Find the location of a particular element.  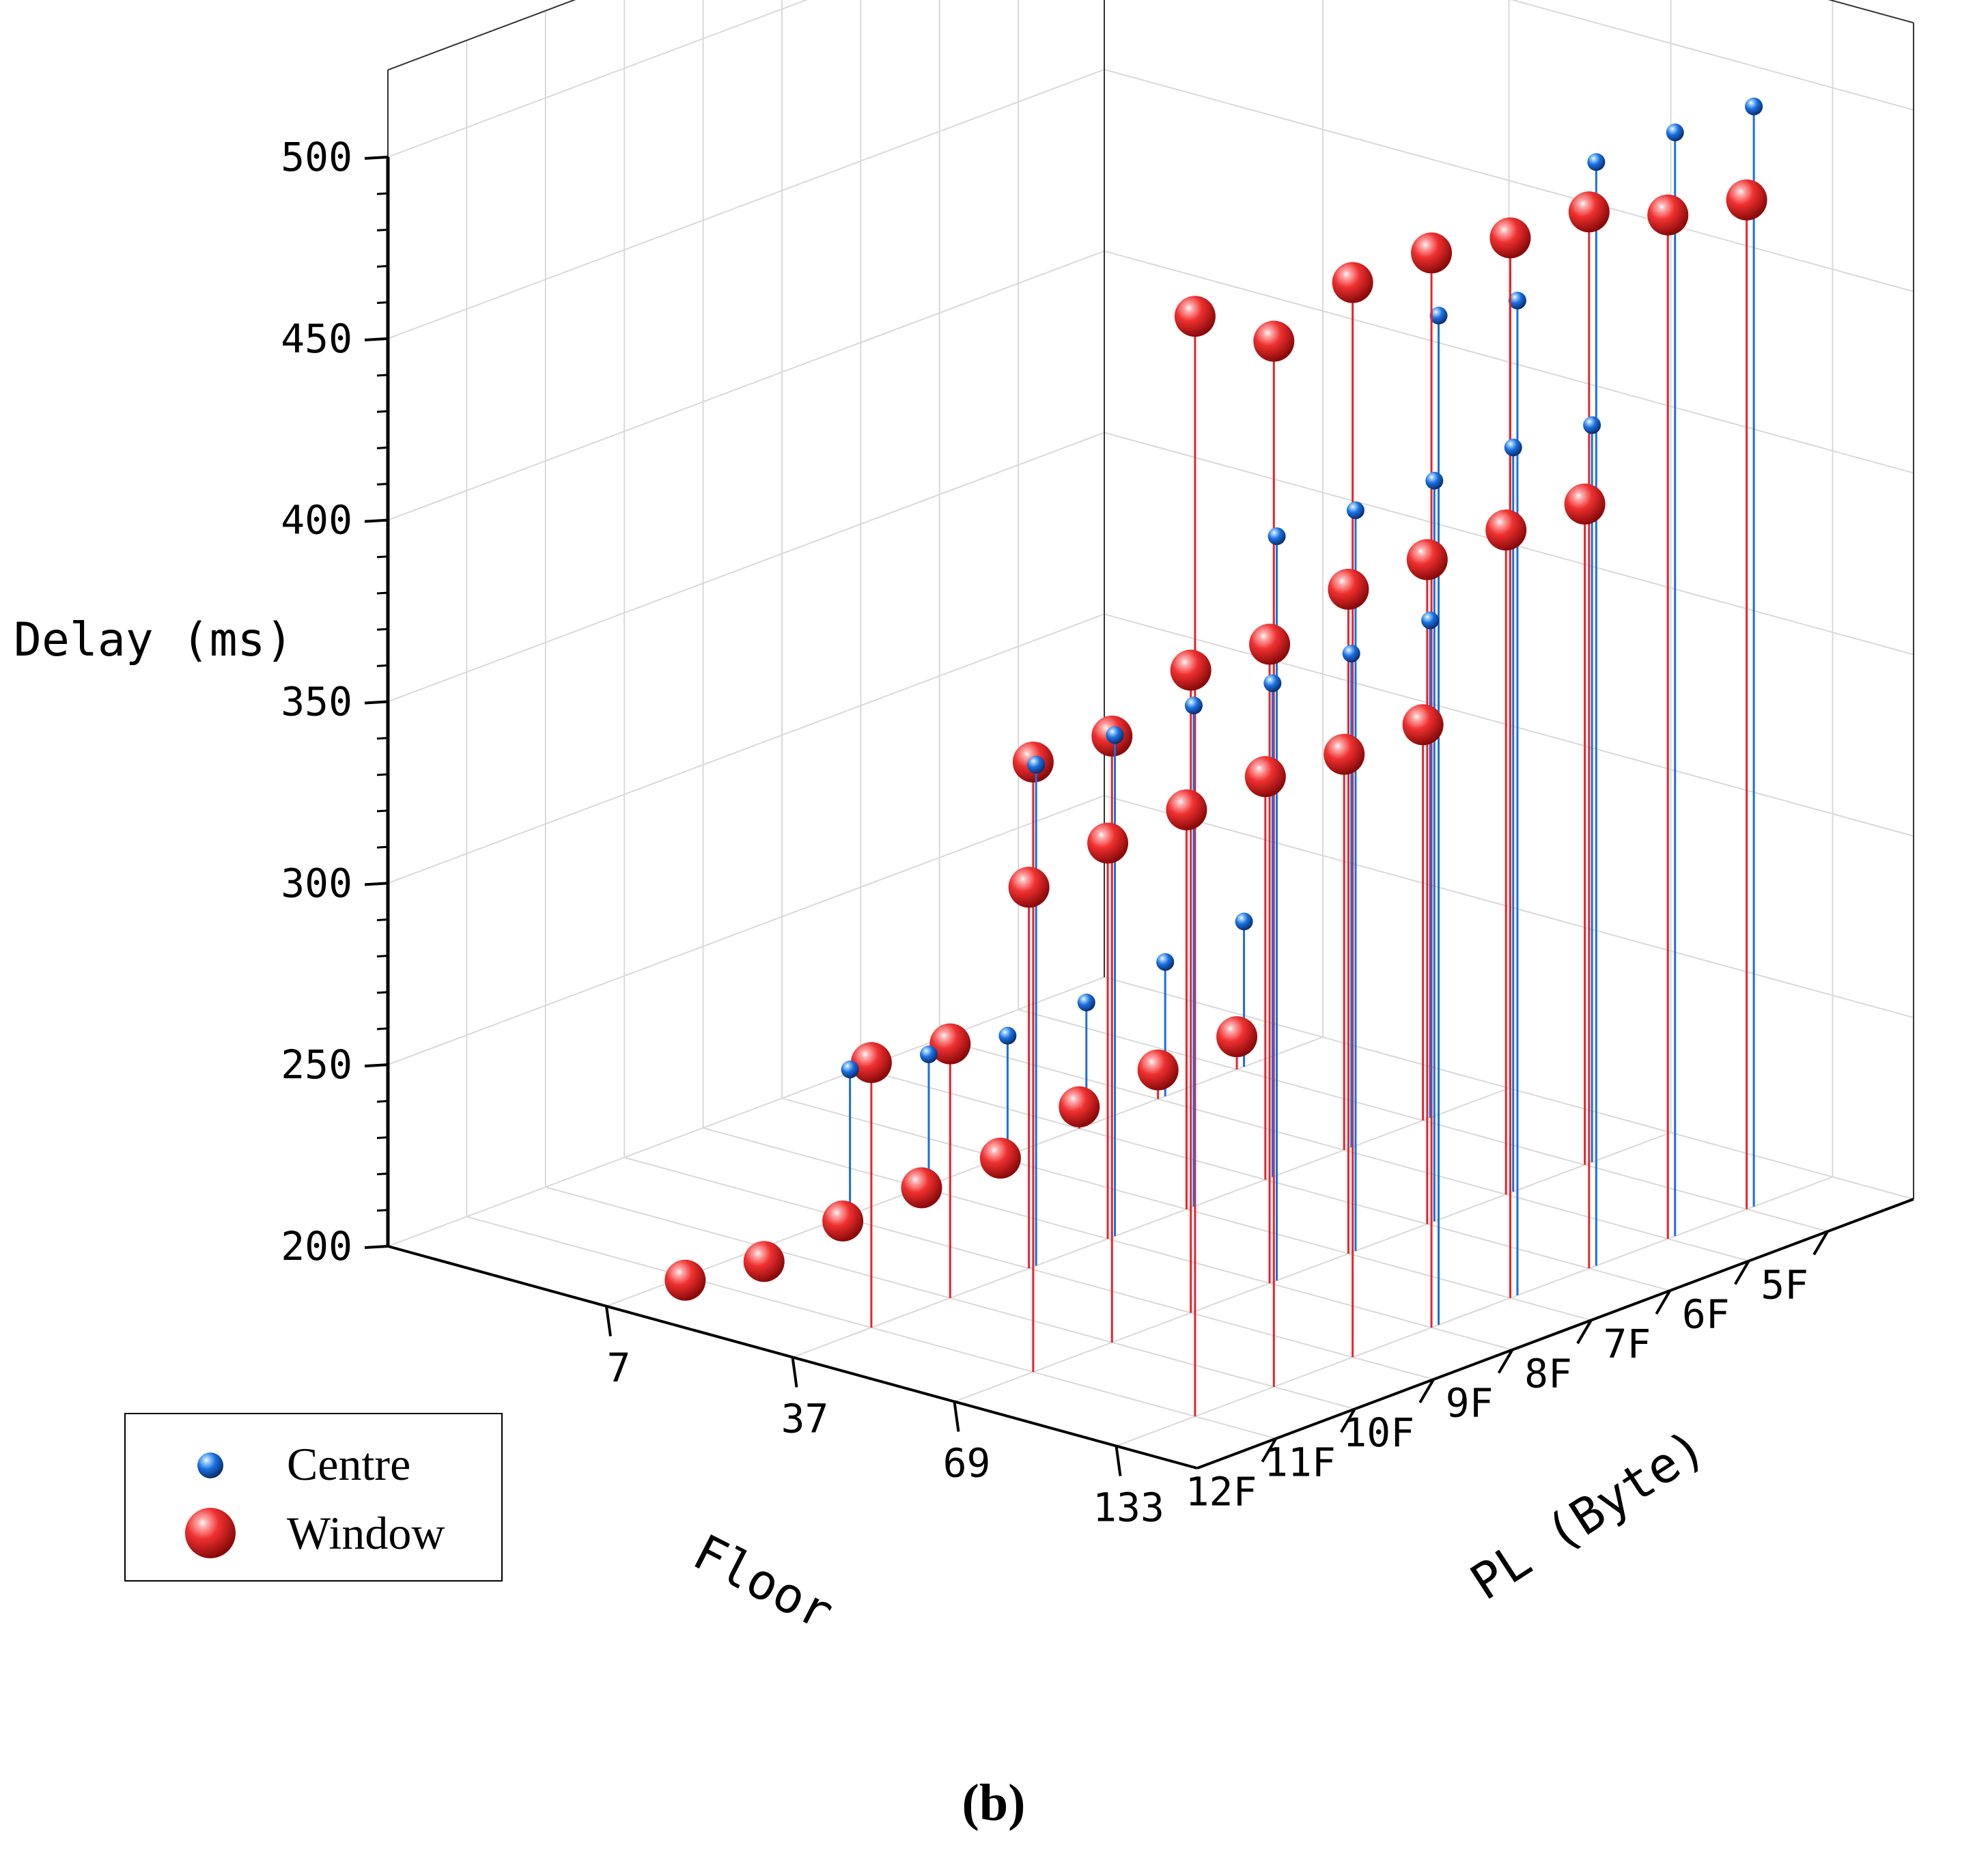

floor-tick-label: 6F is located at coordinates (1706, 1315).